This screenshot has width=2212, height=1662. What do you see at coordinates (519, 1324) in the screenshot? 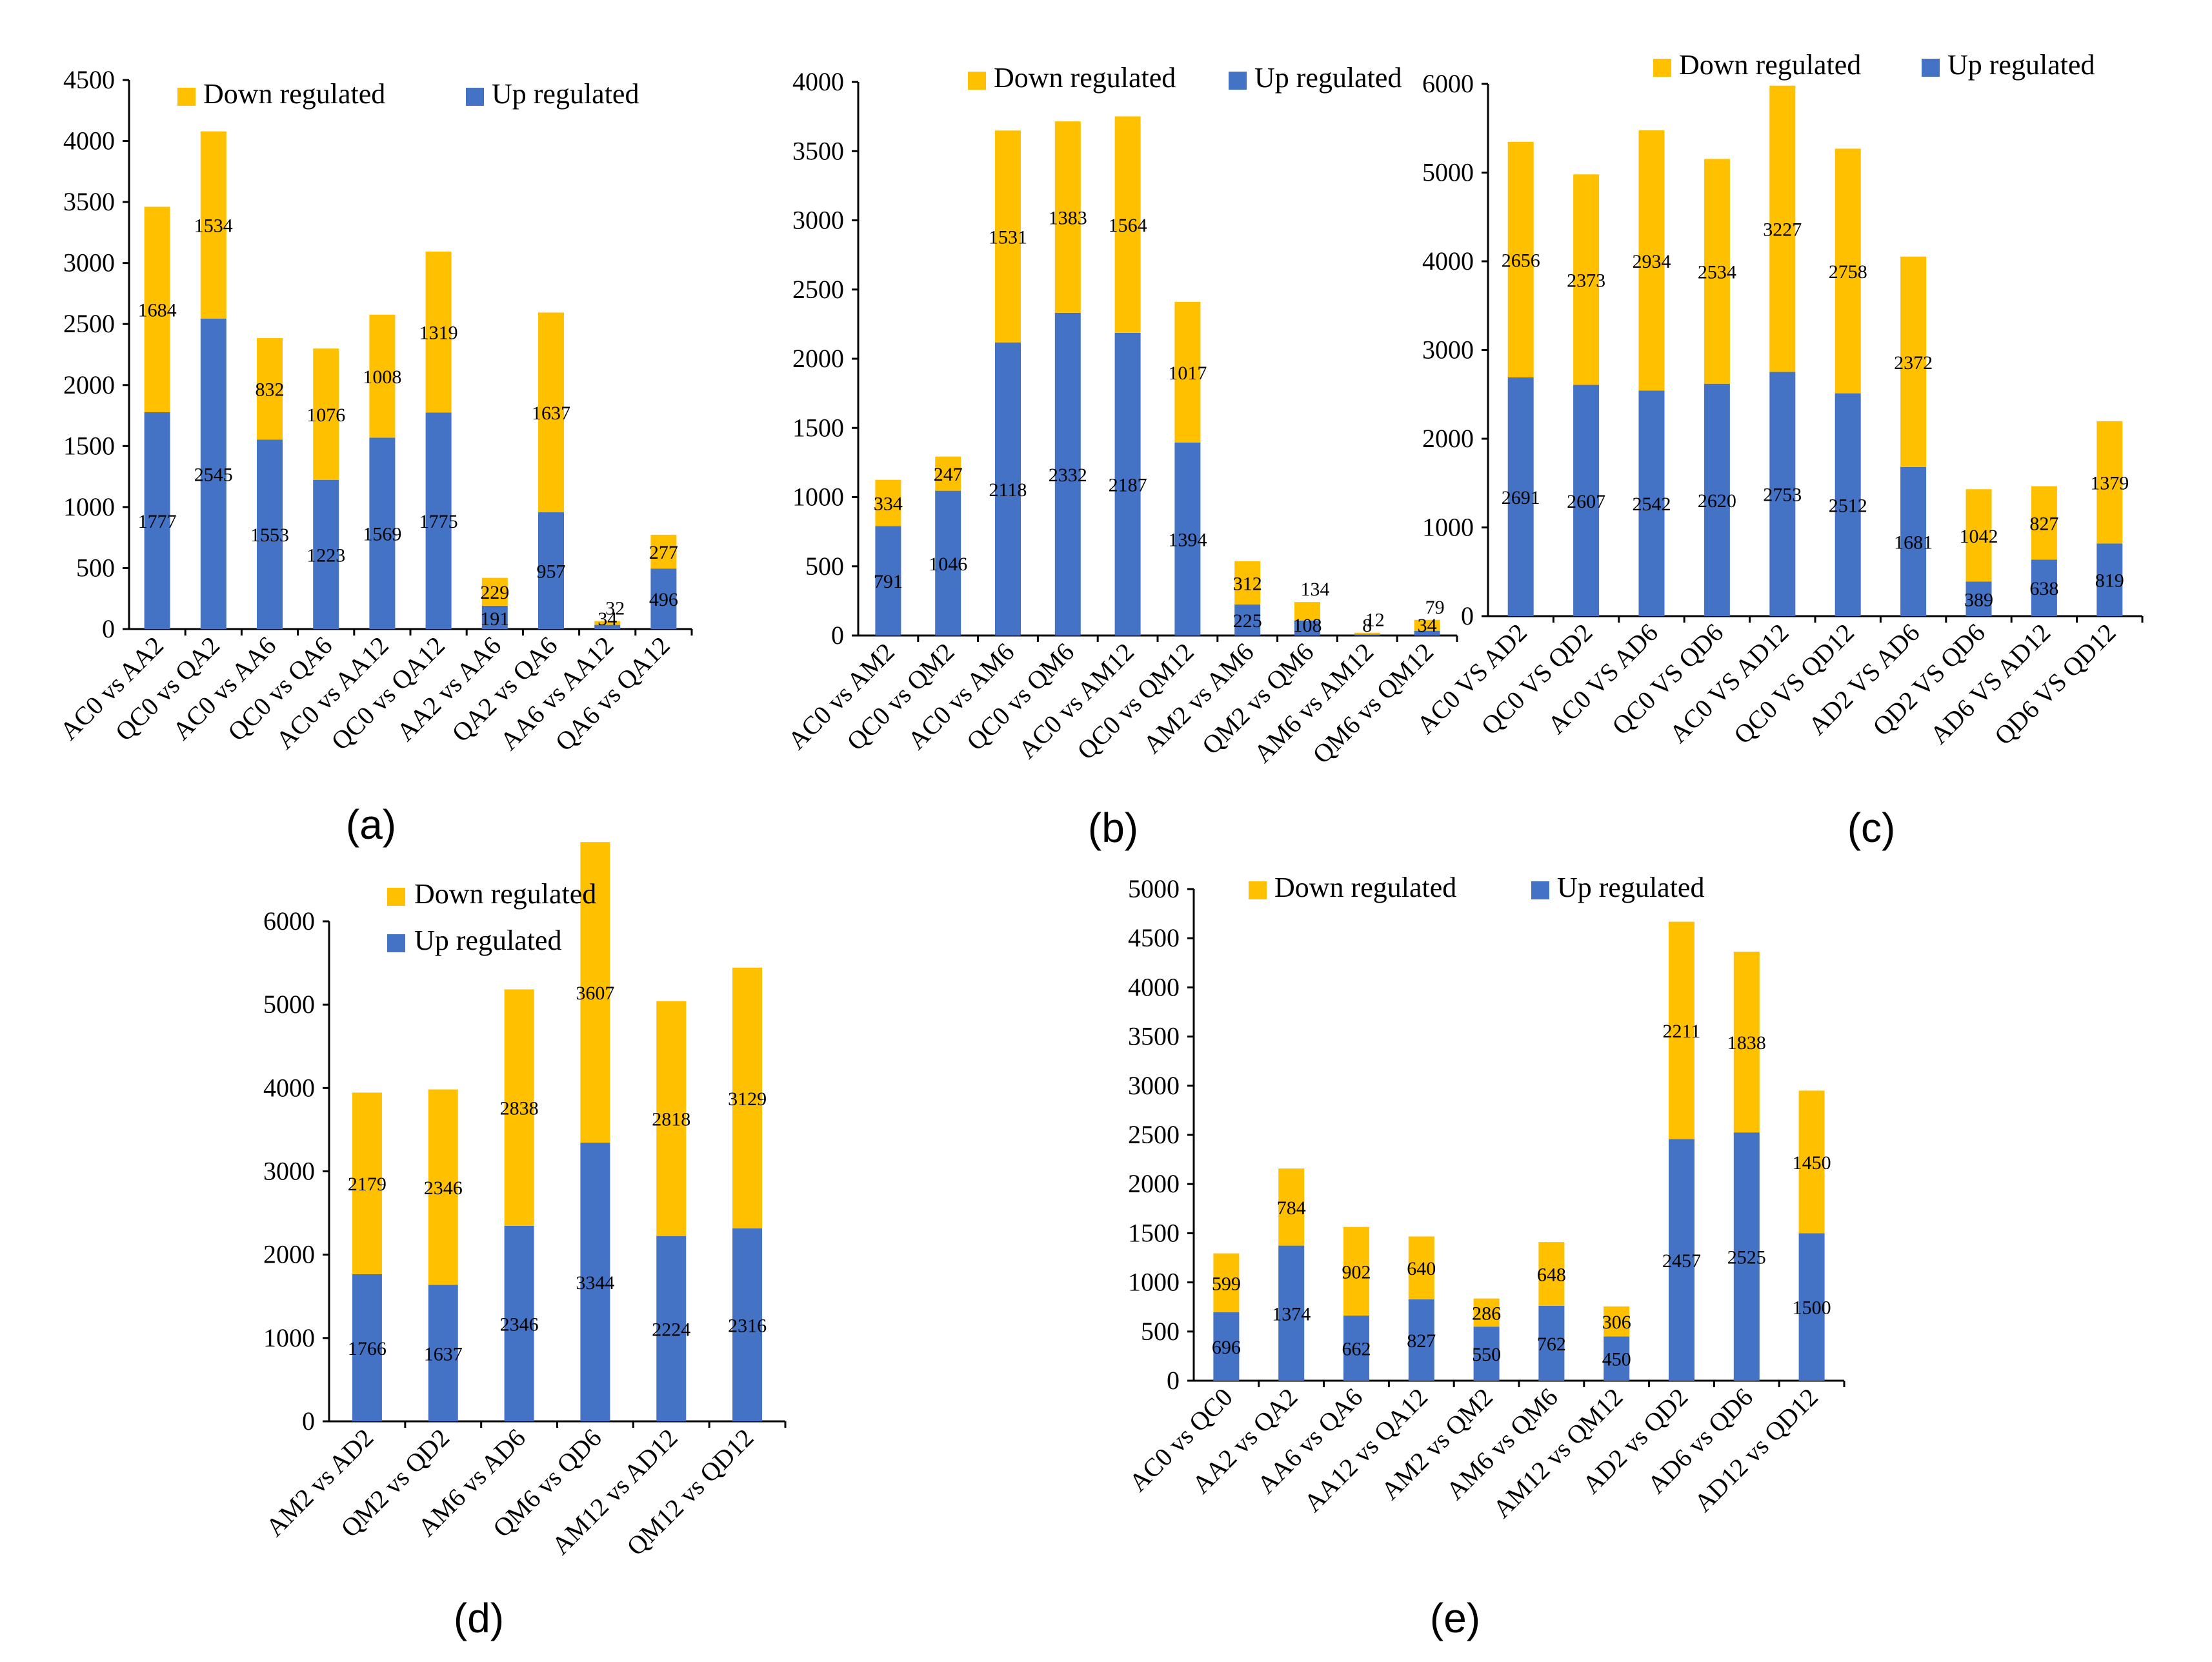
I see `value-label-up: 2346` at bounding box center [519, 1324].